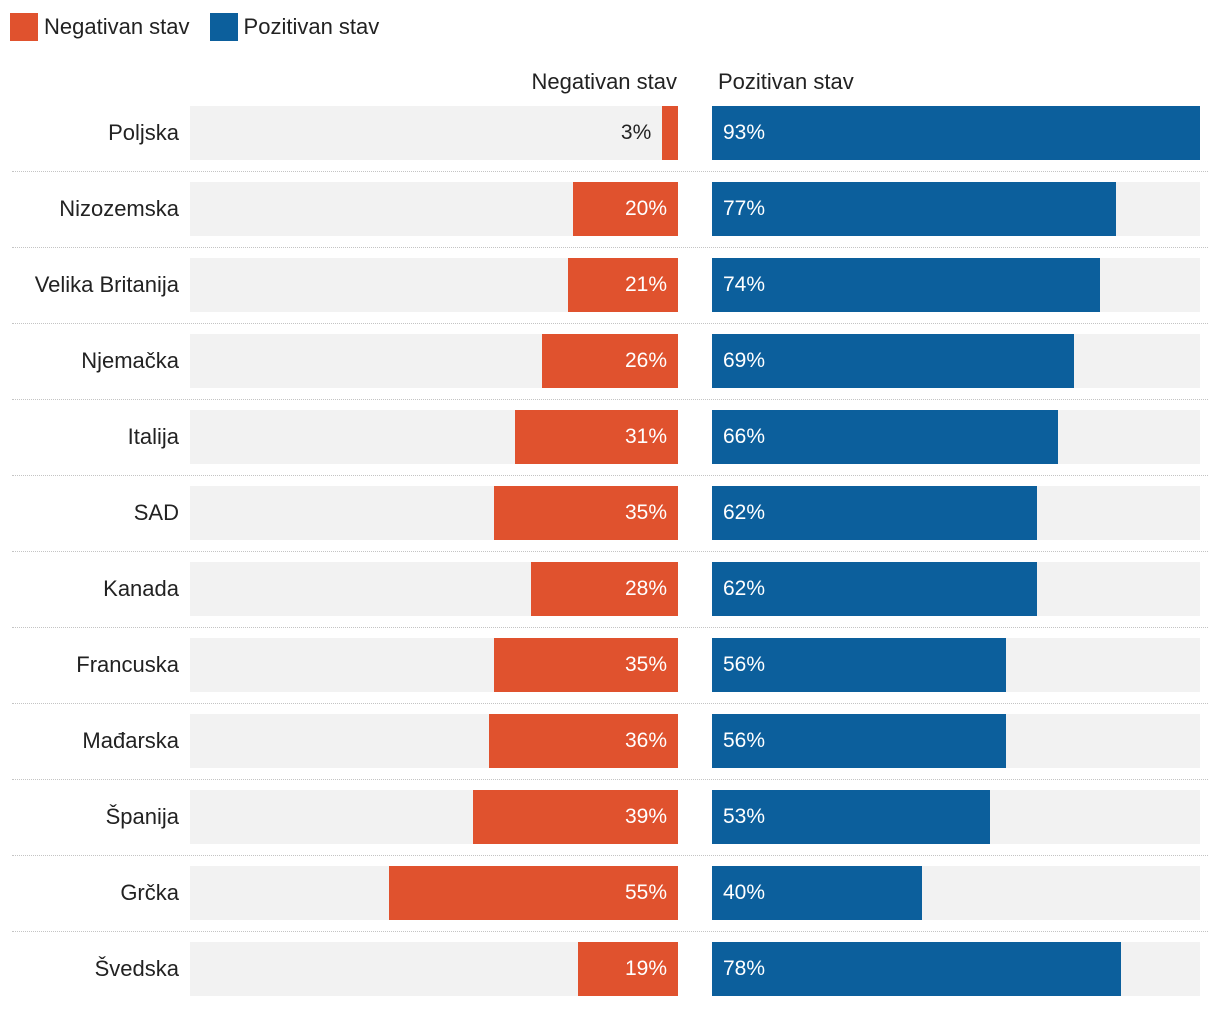 This screenshot has height=1018, width=1220. What do you see at coordinates (142, 816) in the screenshot?
I see `category-label: Španija` at bounding box center [142, 816].